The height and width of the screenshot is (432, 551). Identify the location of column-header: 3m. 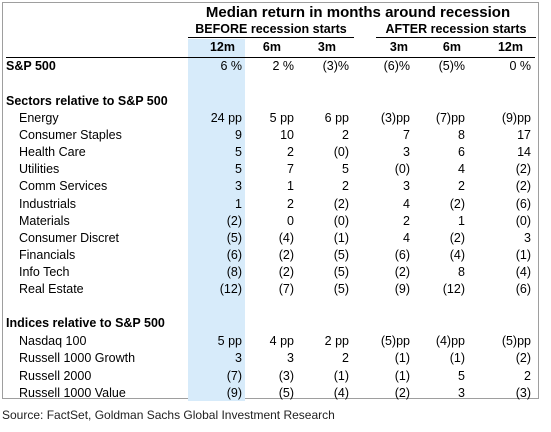
(398, 47).